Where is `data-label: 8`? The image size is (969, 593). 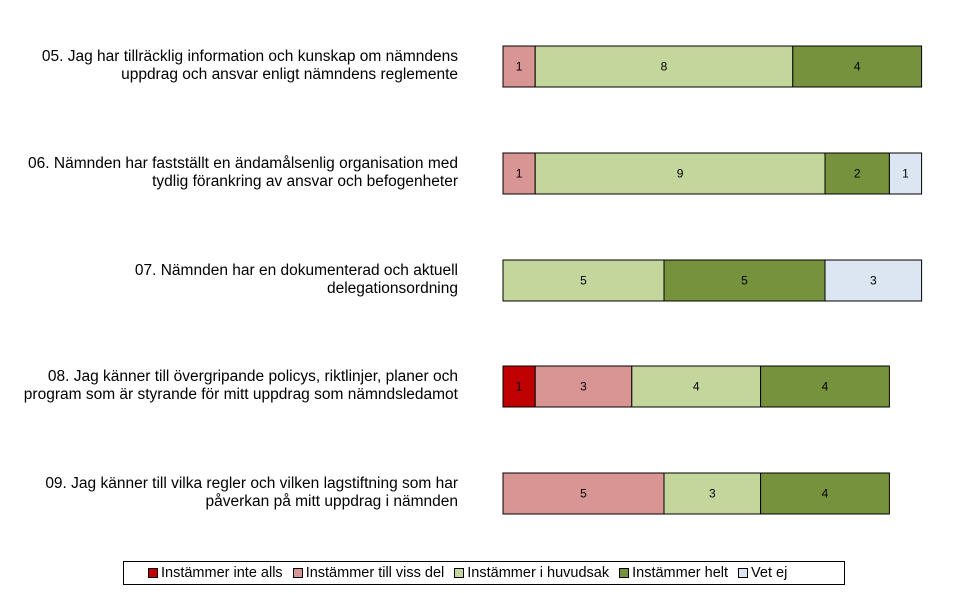 data-label: 8 is located at coordinates (664, 67).